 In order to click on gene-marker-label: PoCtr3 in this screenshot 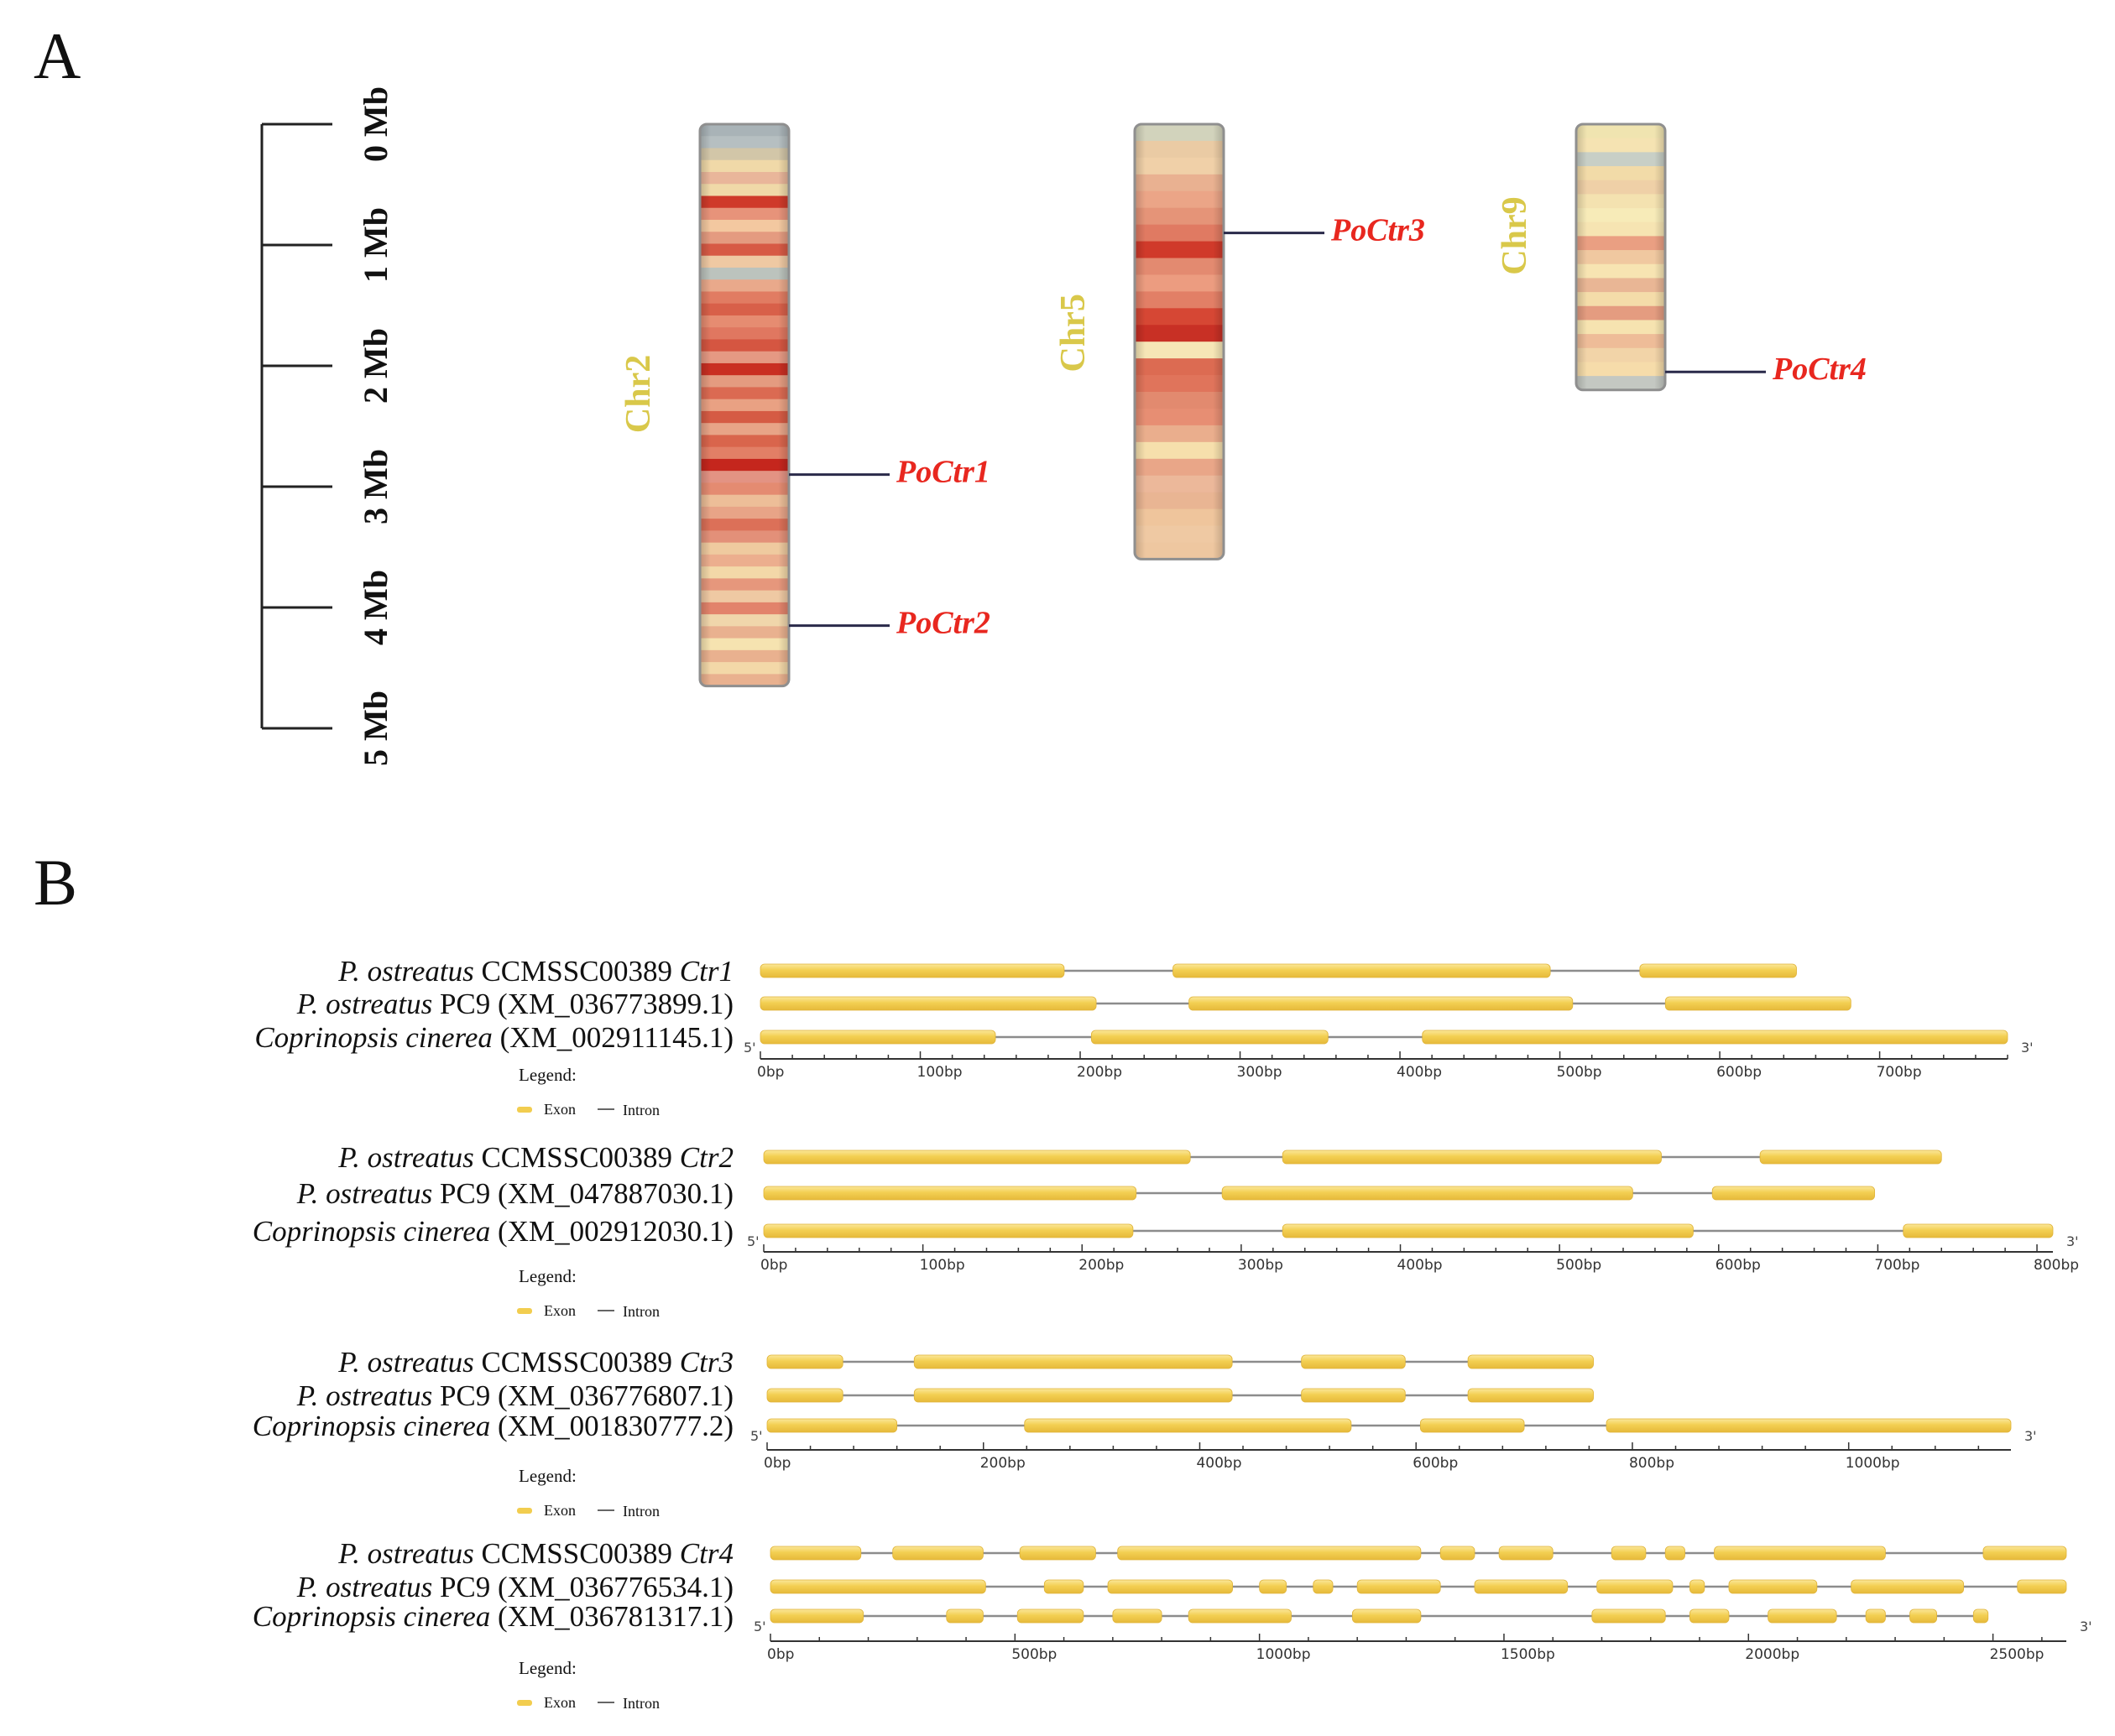, I will do `click(1377, 230)`.